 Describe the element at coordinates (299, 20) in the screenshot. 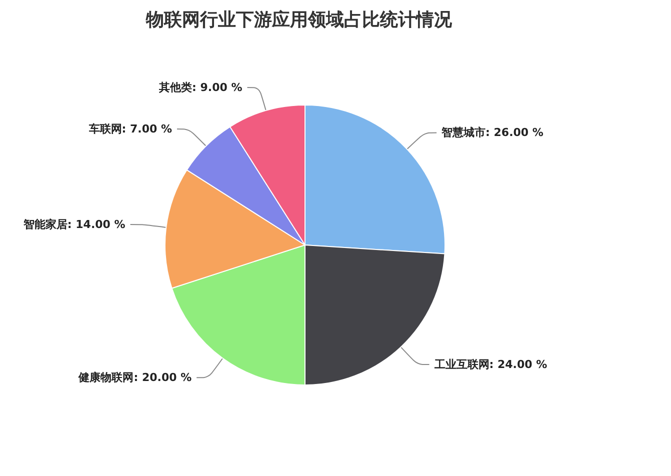

I see `chart-title: 物联网行业下游应用领域占比统计情况` at that location.